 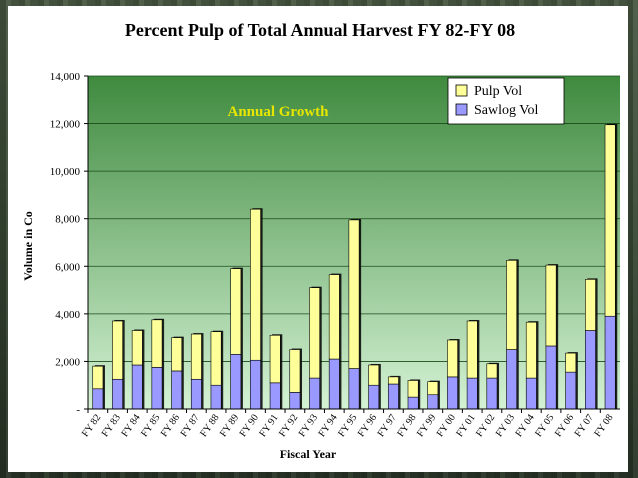 What do you see at coordinates (465, 425) in the screenshot?
I see `x-tick-label: FY 01` at bounding box center [465, 425].